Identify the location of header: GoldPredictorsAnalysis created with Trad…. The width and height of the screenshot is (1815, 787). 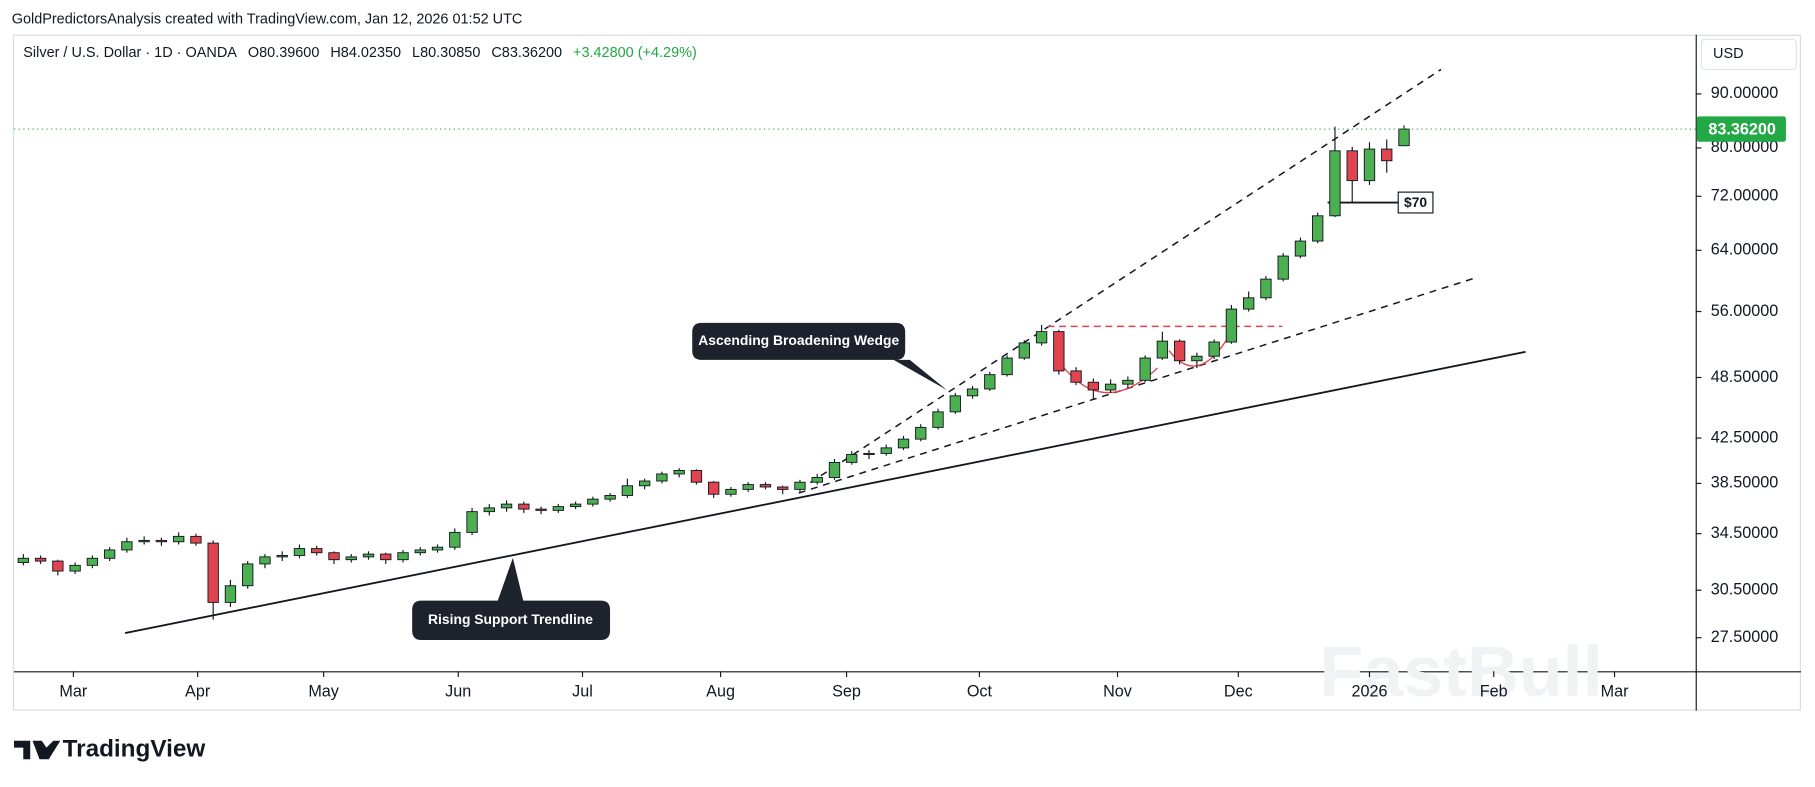
(267, 19).